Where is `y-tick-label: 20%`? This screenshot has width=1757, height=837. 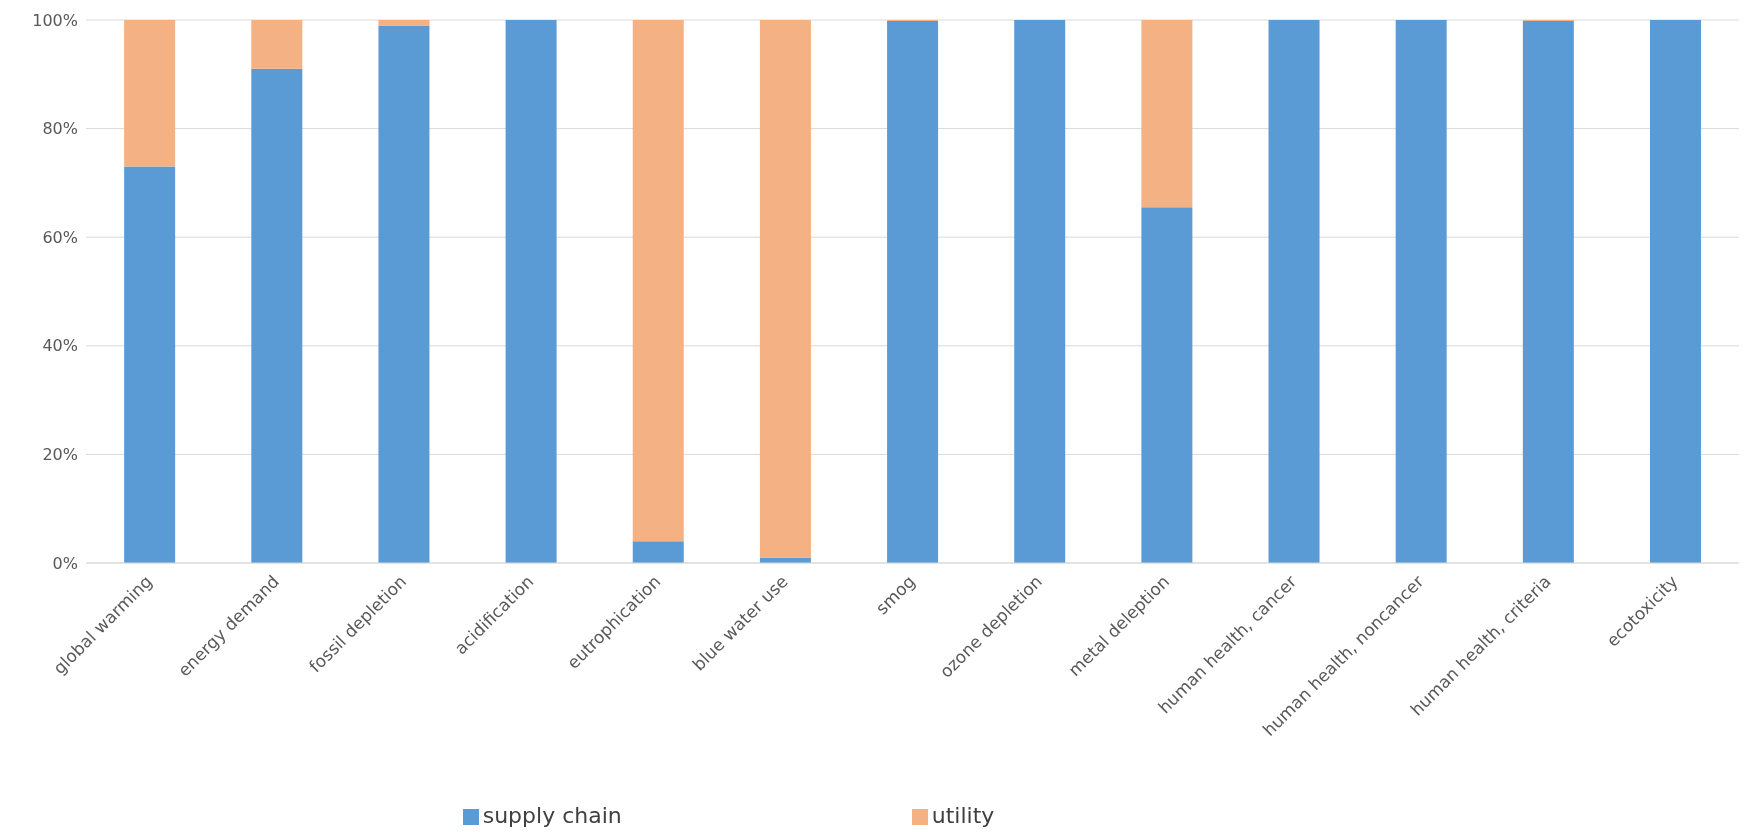 y-tick-label: 20% is located at coordinates (60, 455).